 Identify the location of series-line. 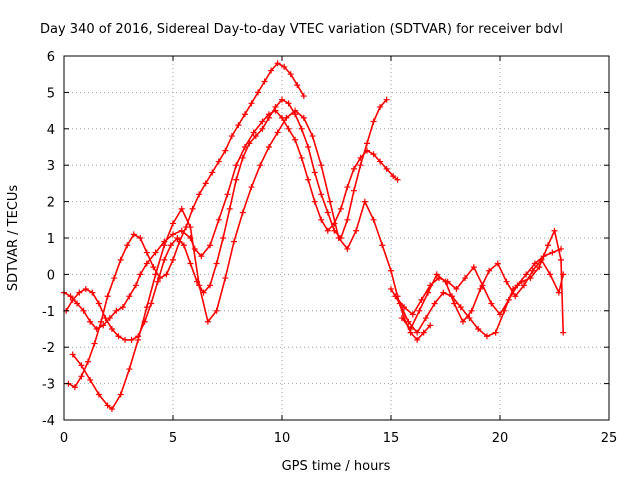
(482, 294).